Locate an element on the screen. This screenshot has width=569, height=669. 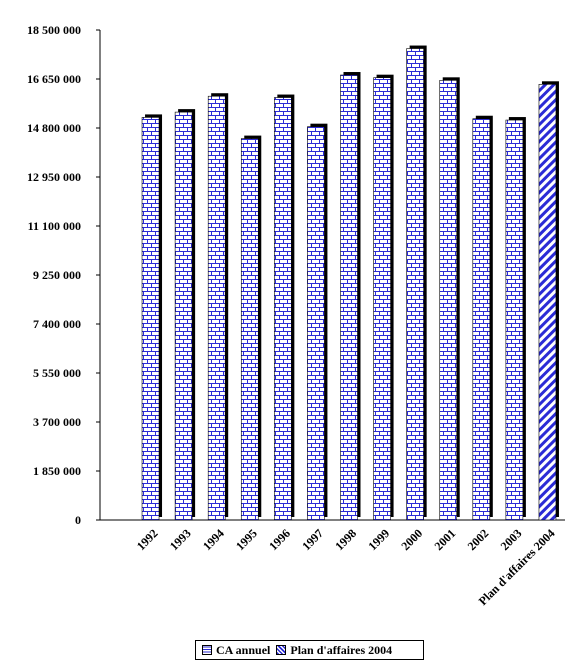
x-tick-label: 1992 is located at coordinates (147, 539).